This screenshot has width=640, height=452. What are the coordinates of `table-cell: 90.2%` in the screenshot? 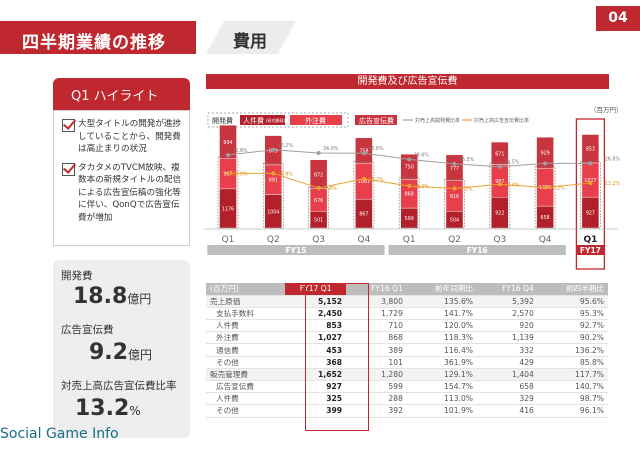 It's located at (572, 338).